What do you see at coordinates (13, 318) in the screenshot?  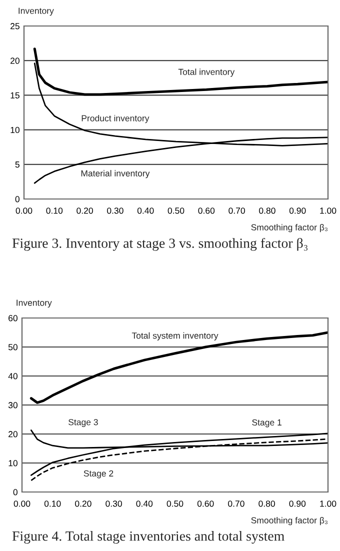 I see `y-tick-label: 60` at bounding box center [13, 318].